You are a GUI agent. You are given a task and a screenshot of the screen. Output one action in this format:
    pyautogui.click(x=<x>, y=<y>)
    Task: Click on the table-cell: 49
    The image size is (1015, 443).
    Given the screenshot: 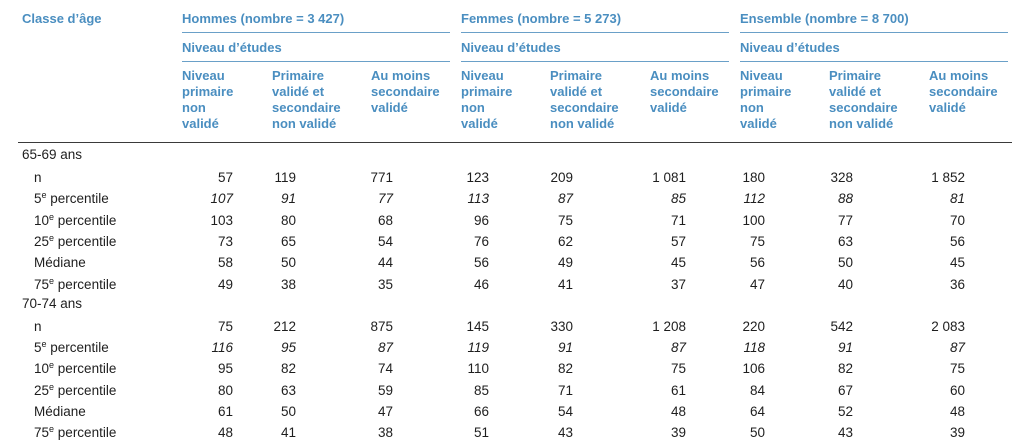 What is the action you would take?
    pyautogui.click(x=225, y=284)
    